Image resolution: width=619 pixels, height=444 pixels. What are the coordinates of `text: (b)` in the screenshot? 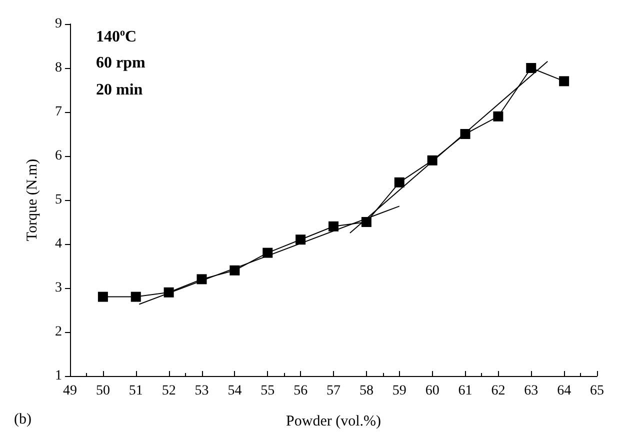 It's located at (23, 420).